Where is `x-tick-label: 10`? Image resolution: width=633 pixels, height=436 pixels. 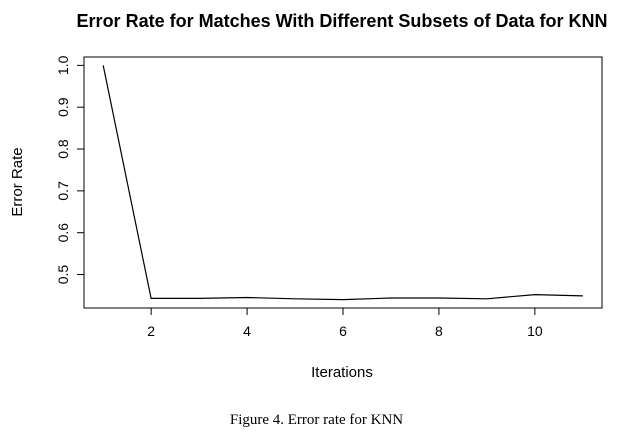 x-tick-label: 10 is located at coordinates (535, 331).